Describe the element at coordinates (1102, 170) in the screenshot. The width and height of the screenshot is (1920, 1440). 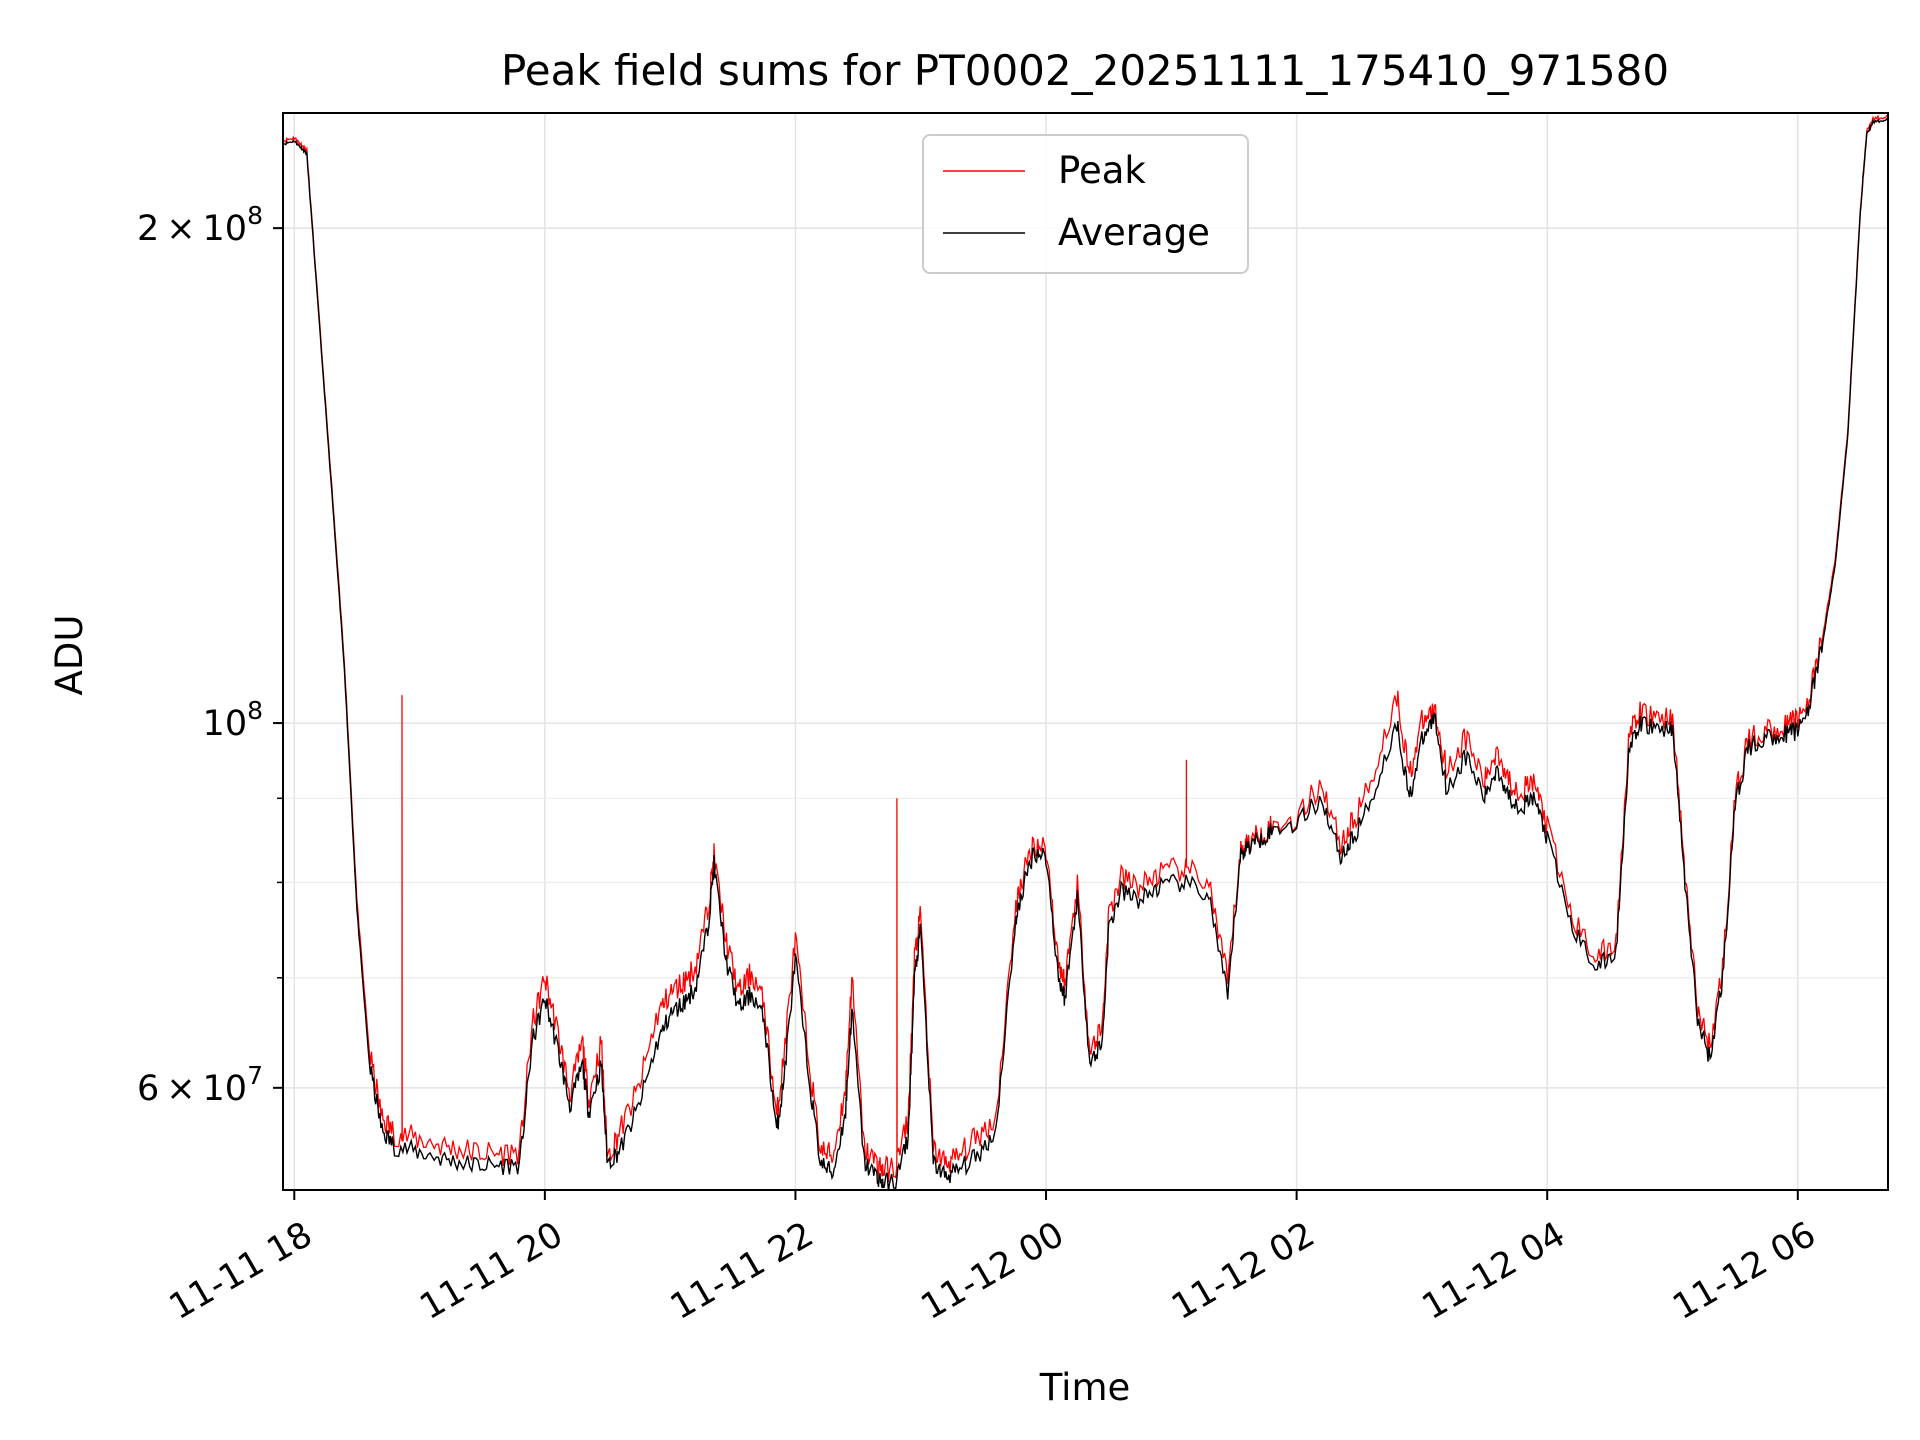
I see `legend-peak-label: Peak` at that location.